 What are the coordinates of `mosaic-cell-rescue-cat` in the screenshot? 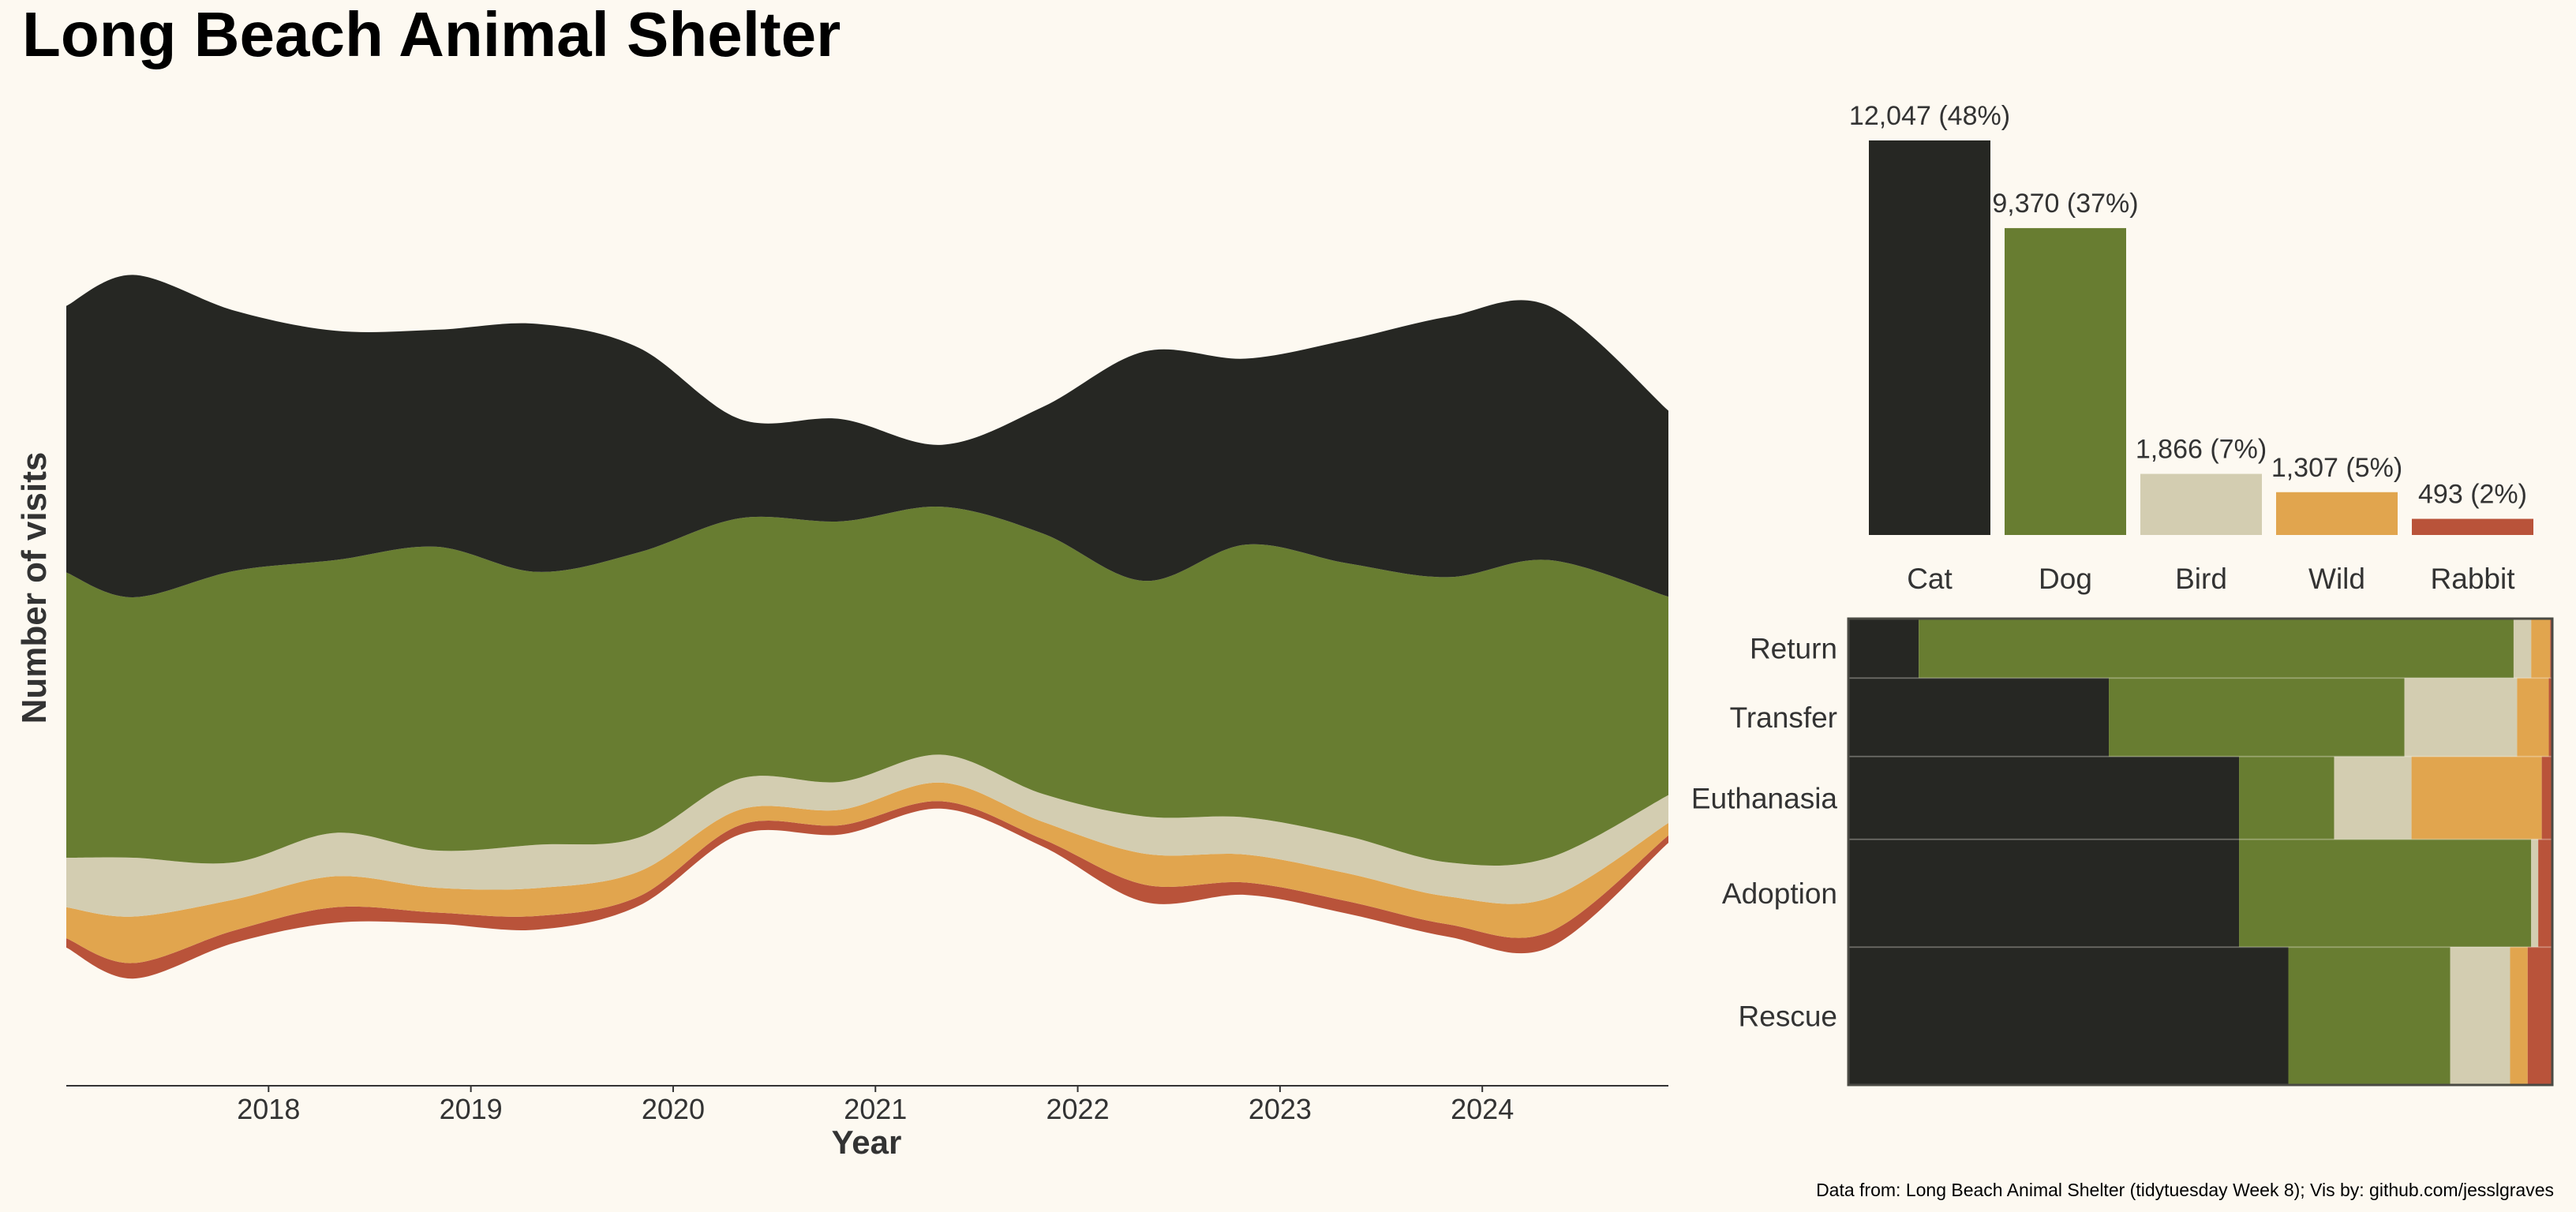 It's located at (2068, 1016).